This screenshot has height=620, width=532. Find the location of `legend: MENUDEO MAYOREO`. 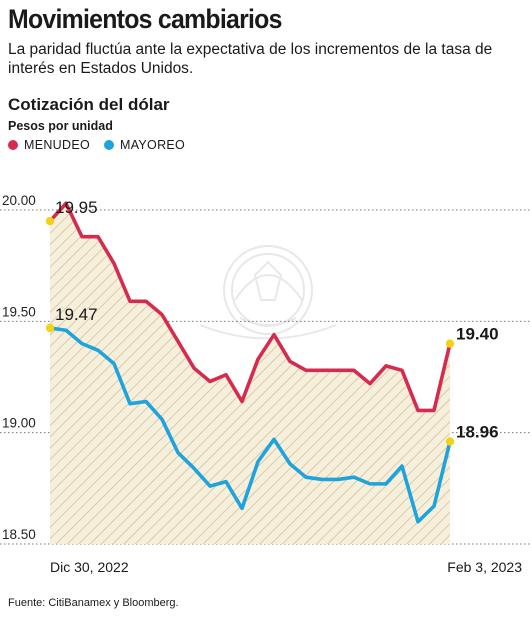

legend: MENUDEO MAYOREO is located at coordinates (103, 145).